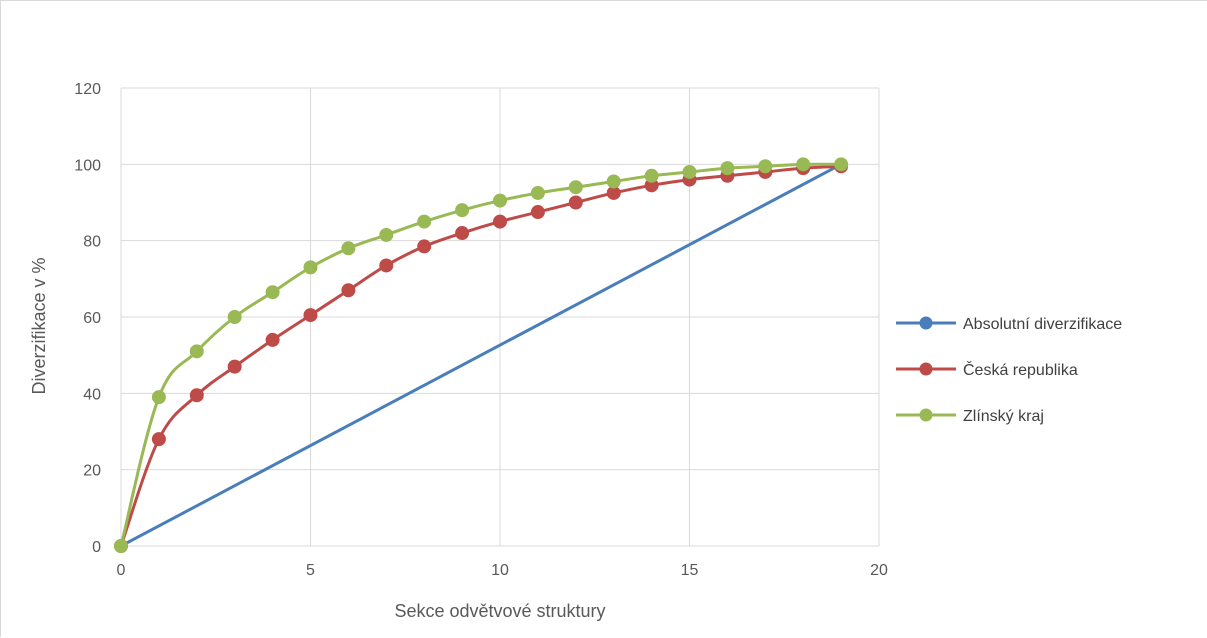 The image size is (1207, 638). Describe the element at coordinates (499, 611) in the screenshot. I see `x-axis-title: Sekce odvětvové struktury` at that location.